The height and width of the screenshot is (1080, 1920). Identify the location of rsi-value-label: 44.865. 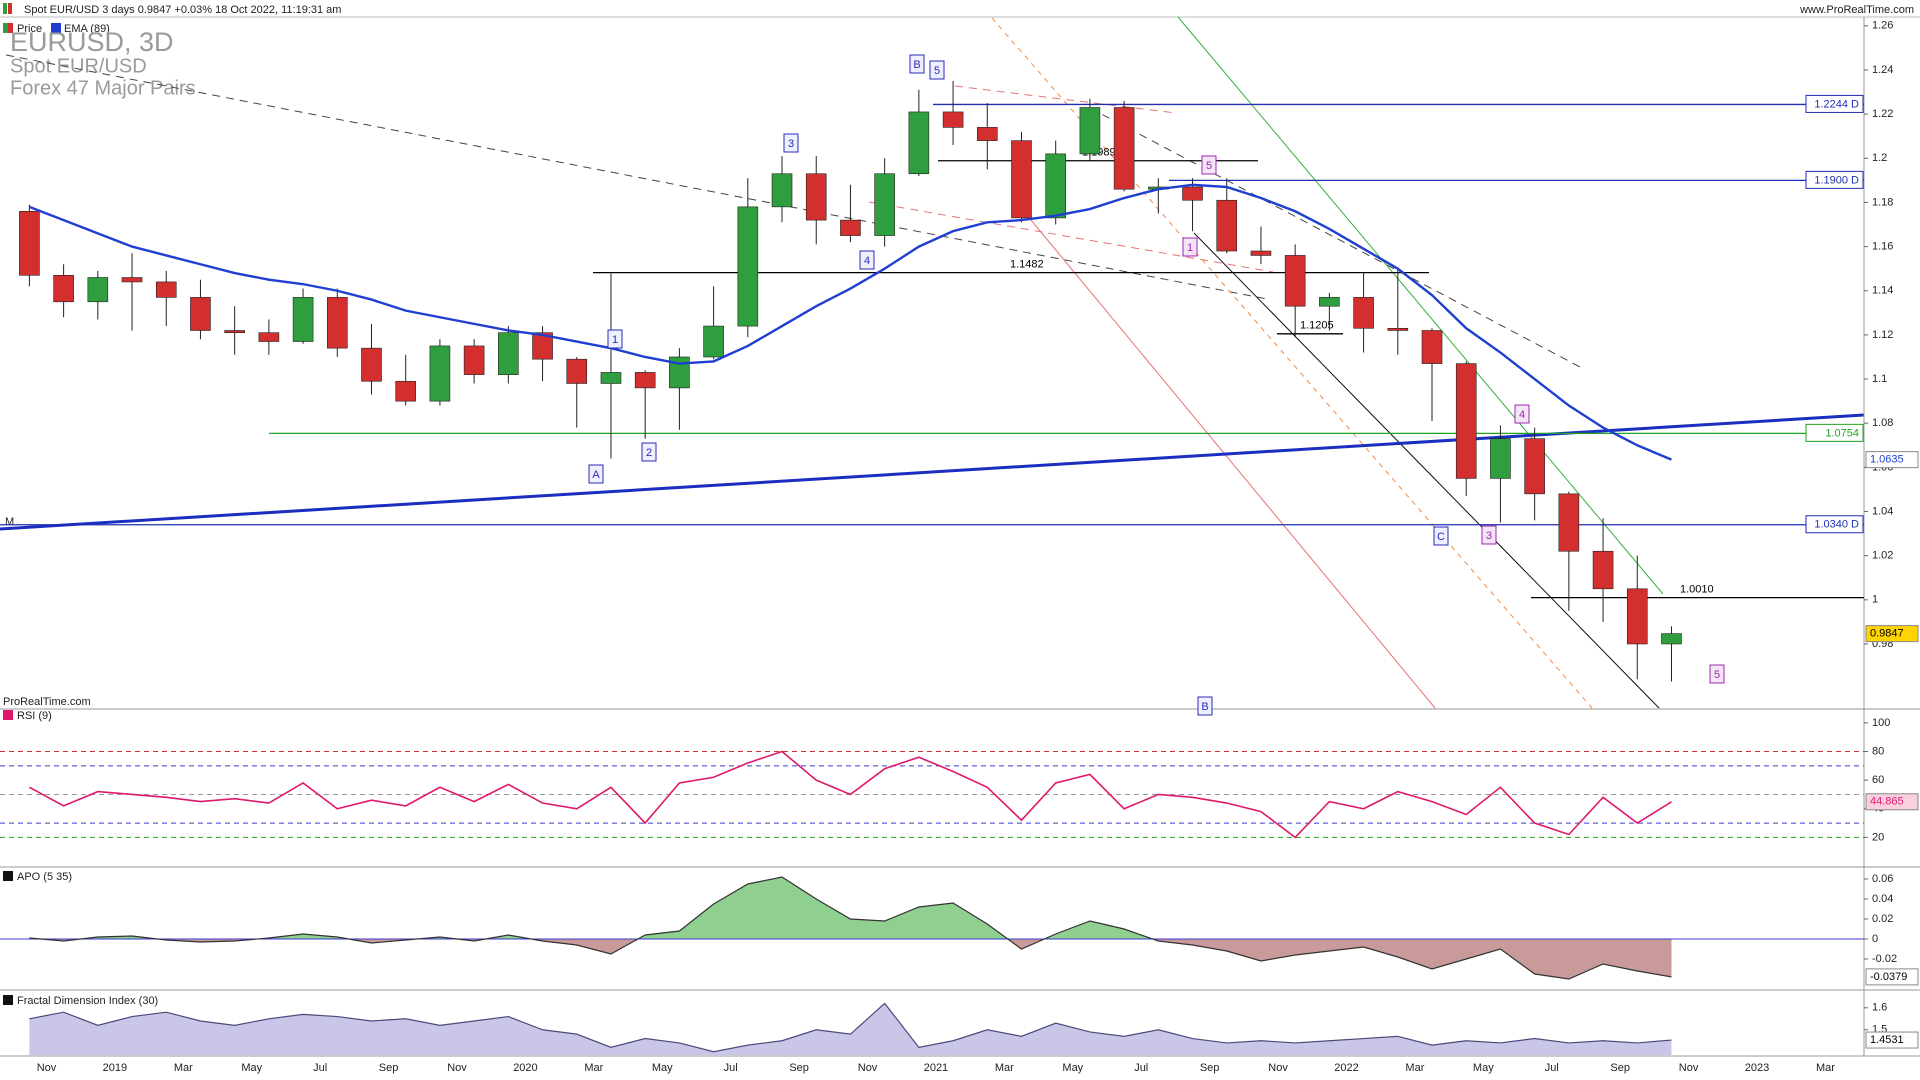
(1887, 802).